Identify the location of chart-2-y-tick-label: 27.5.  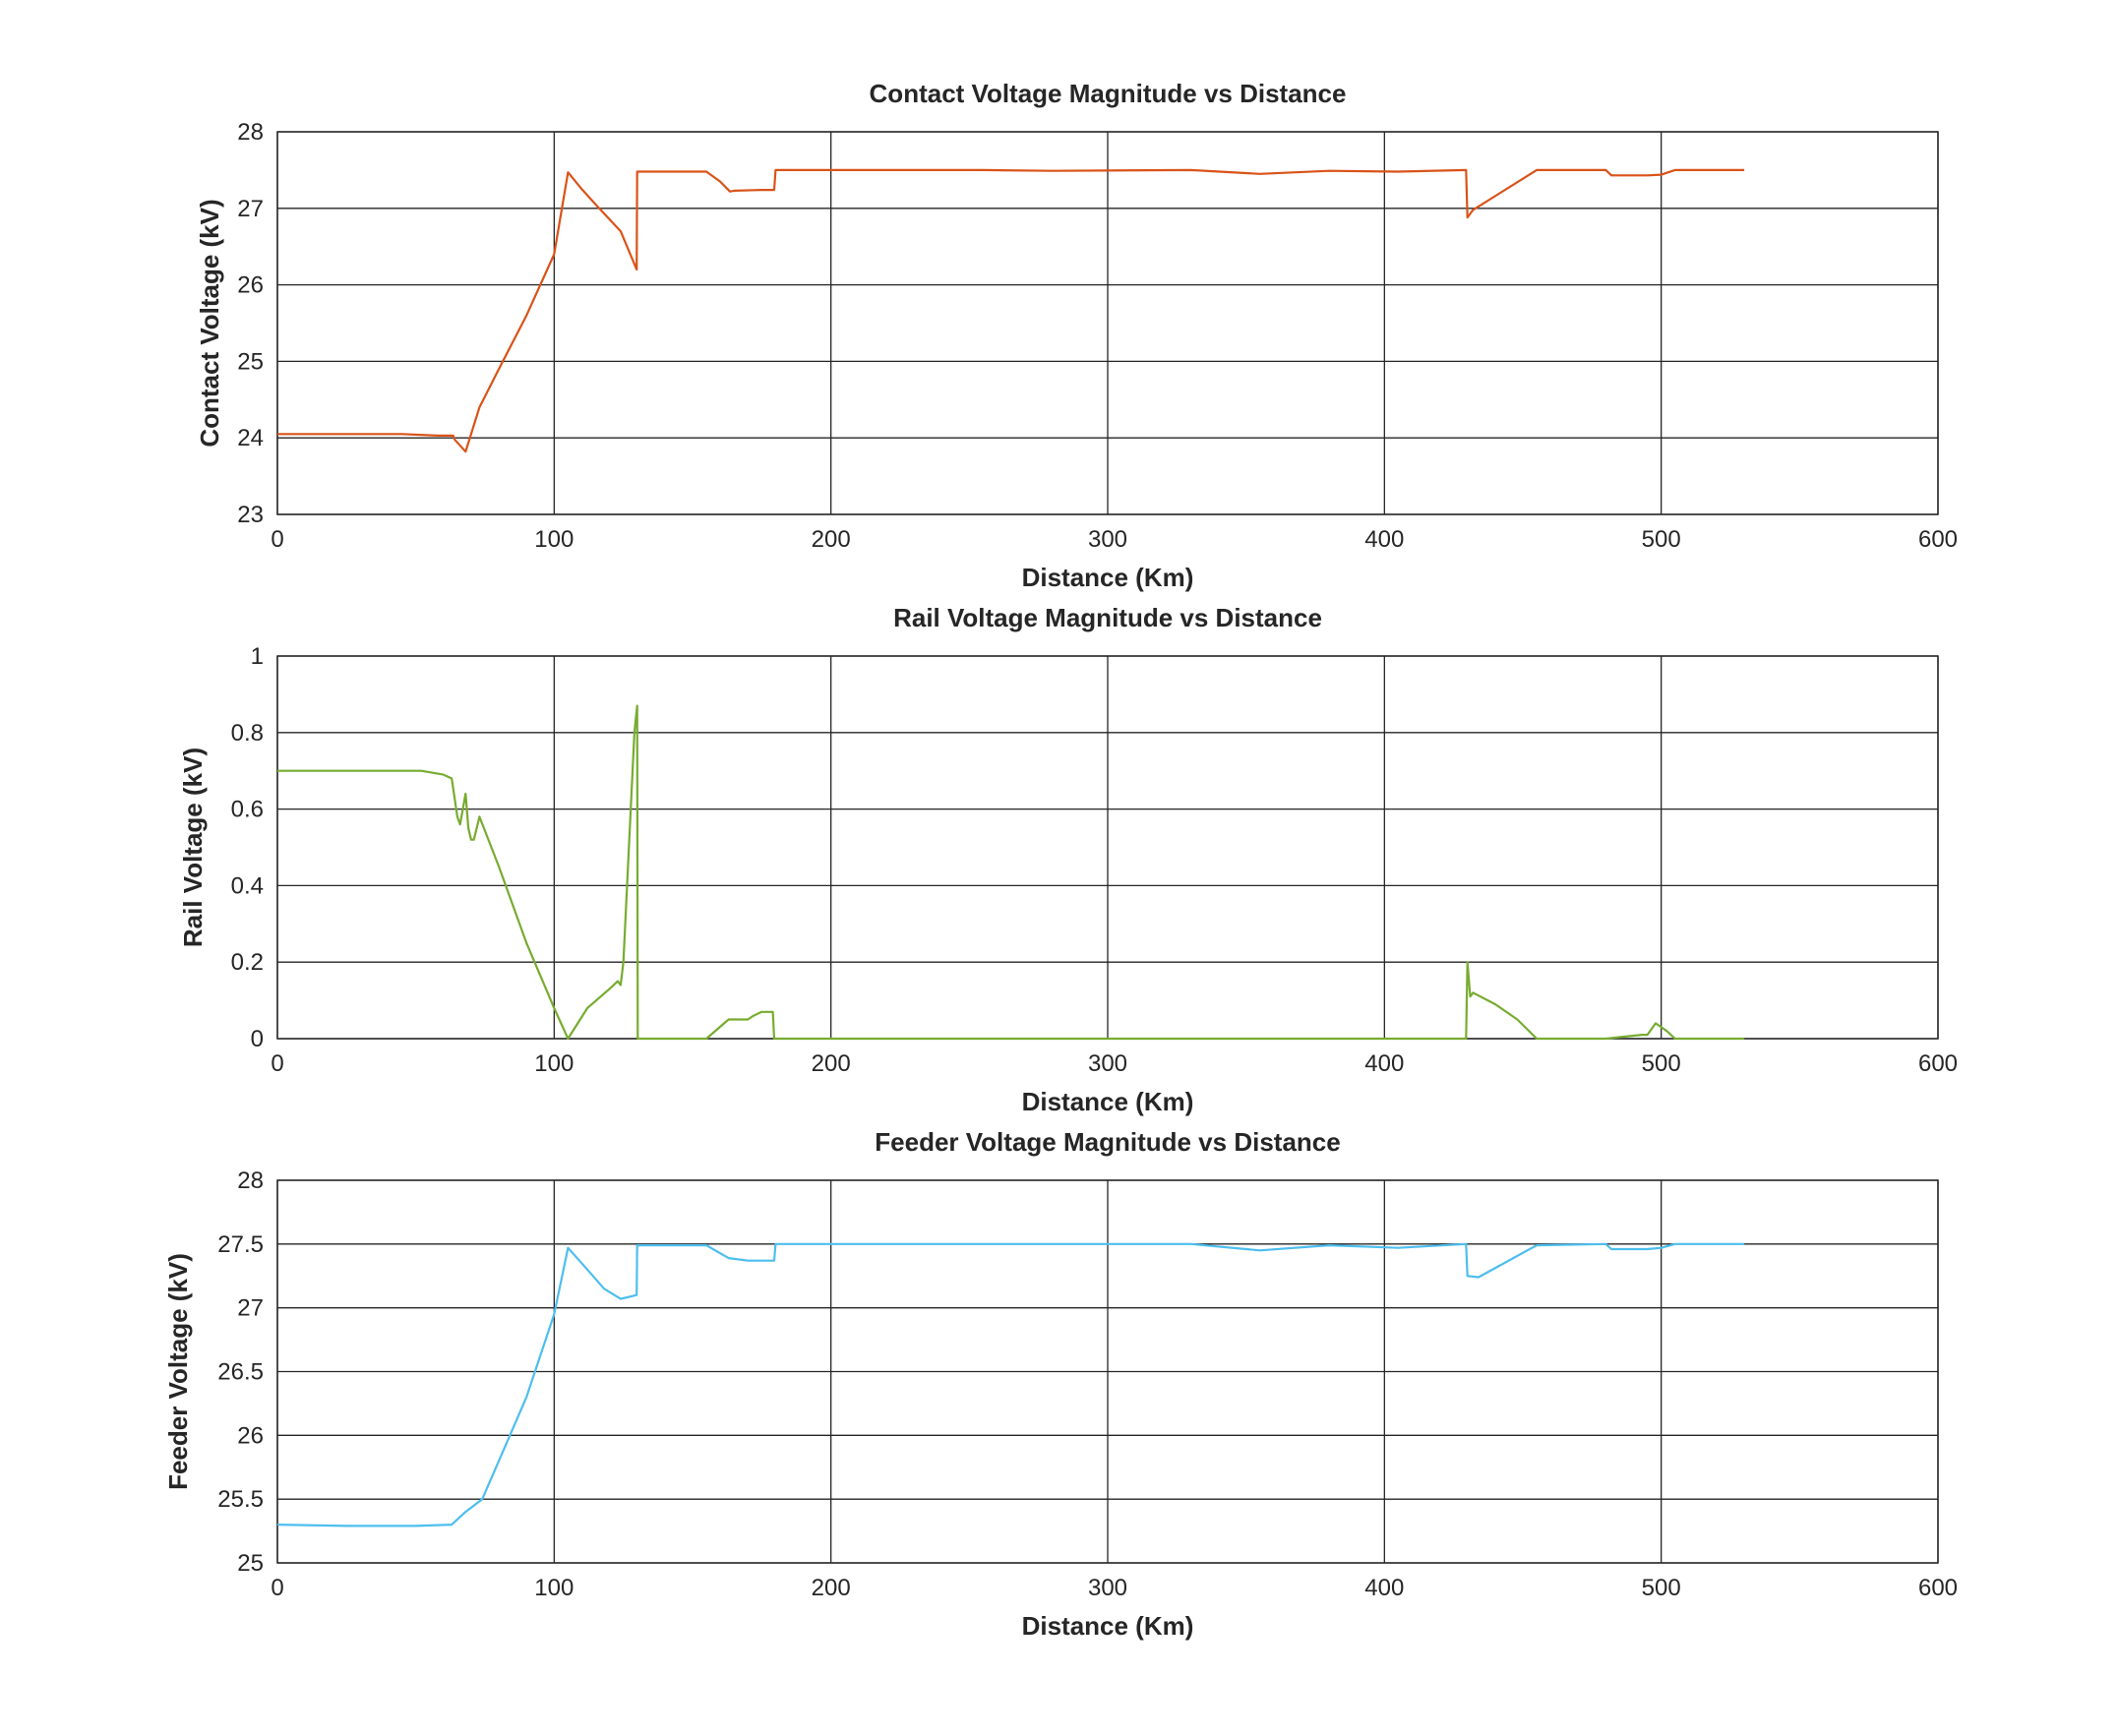
(240, 1244).